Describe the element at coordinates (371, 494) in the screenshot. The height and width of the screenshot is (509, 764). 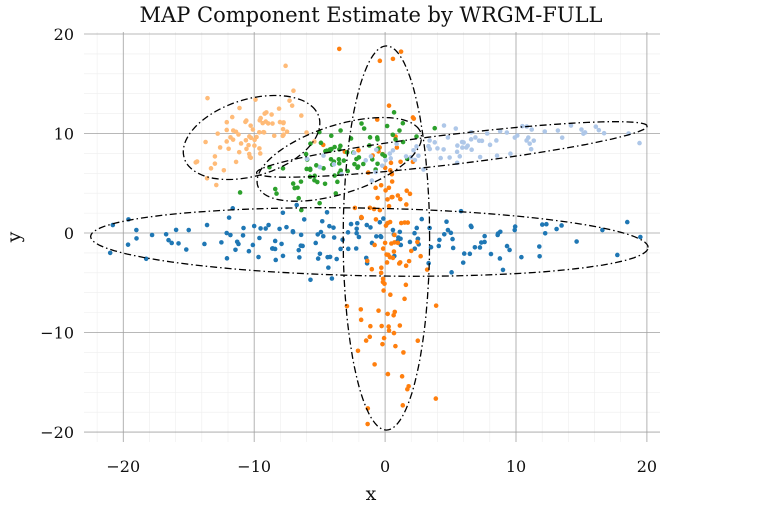
I see `x-axis-label: x` at that location.